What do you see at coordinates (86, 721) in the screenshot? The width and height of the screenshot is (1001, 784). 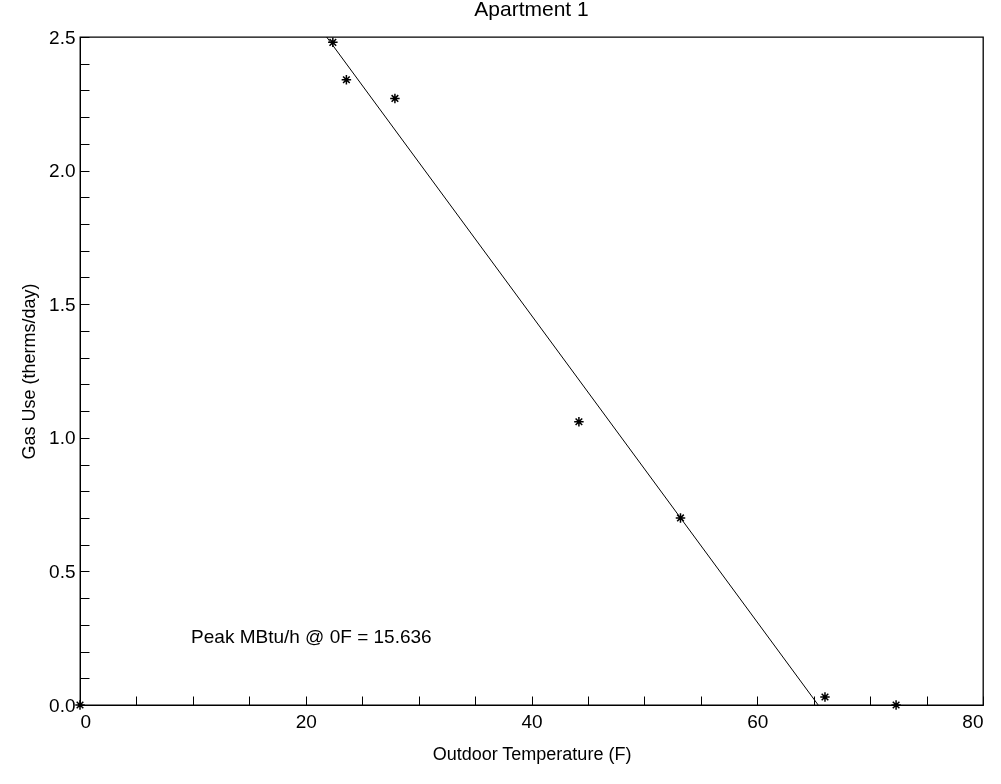 I see `x-tick-label: 0` at bounding box center [86, 721].